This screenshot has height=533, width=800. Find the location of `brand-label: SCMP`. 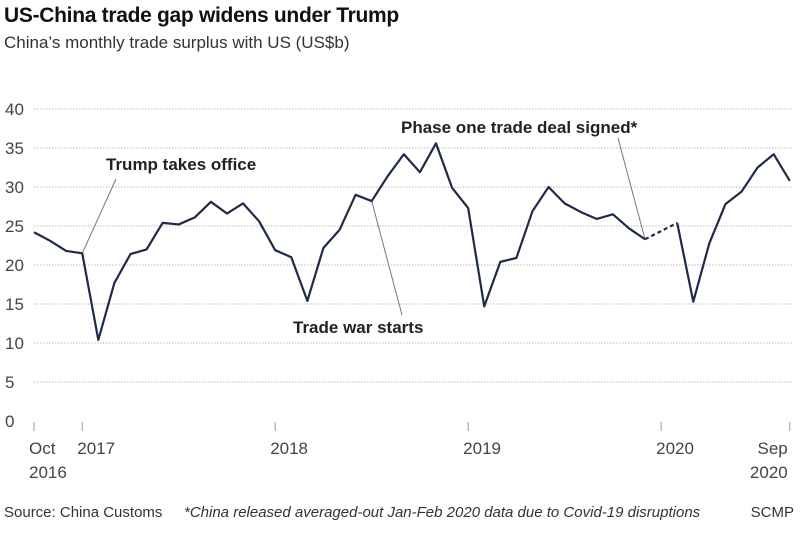

brand-label: SCMP is located at coordinates (772, 512).